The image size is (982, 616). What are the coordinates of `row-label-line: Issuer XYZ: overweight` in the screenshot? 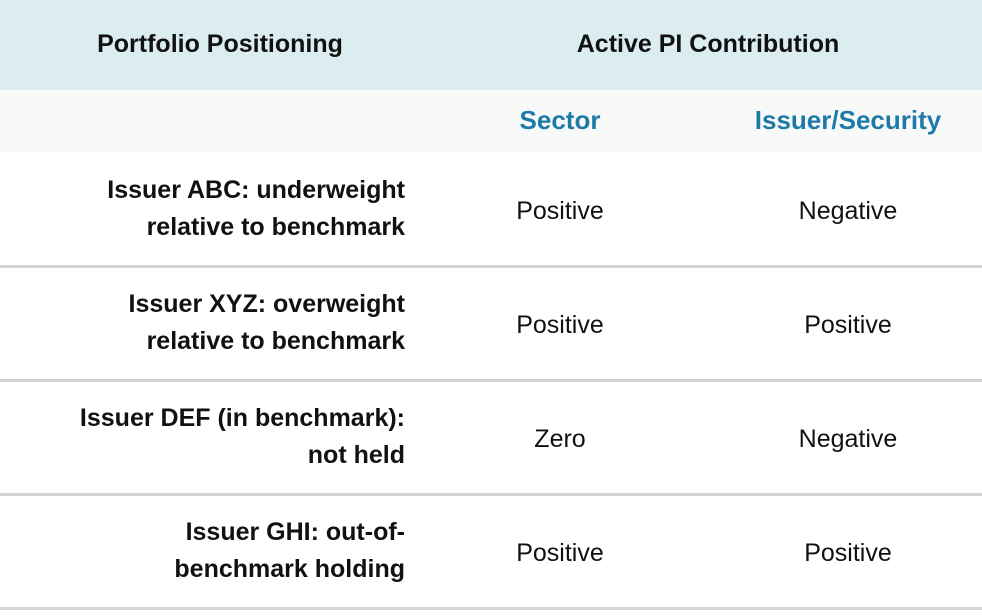 It's located at (266, 304).